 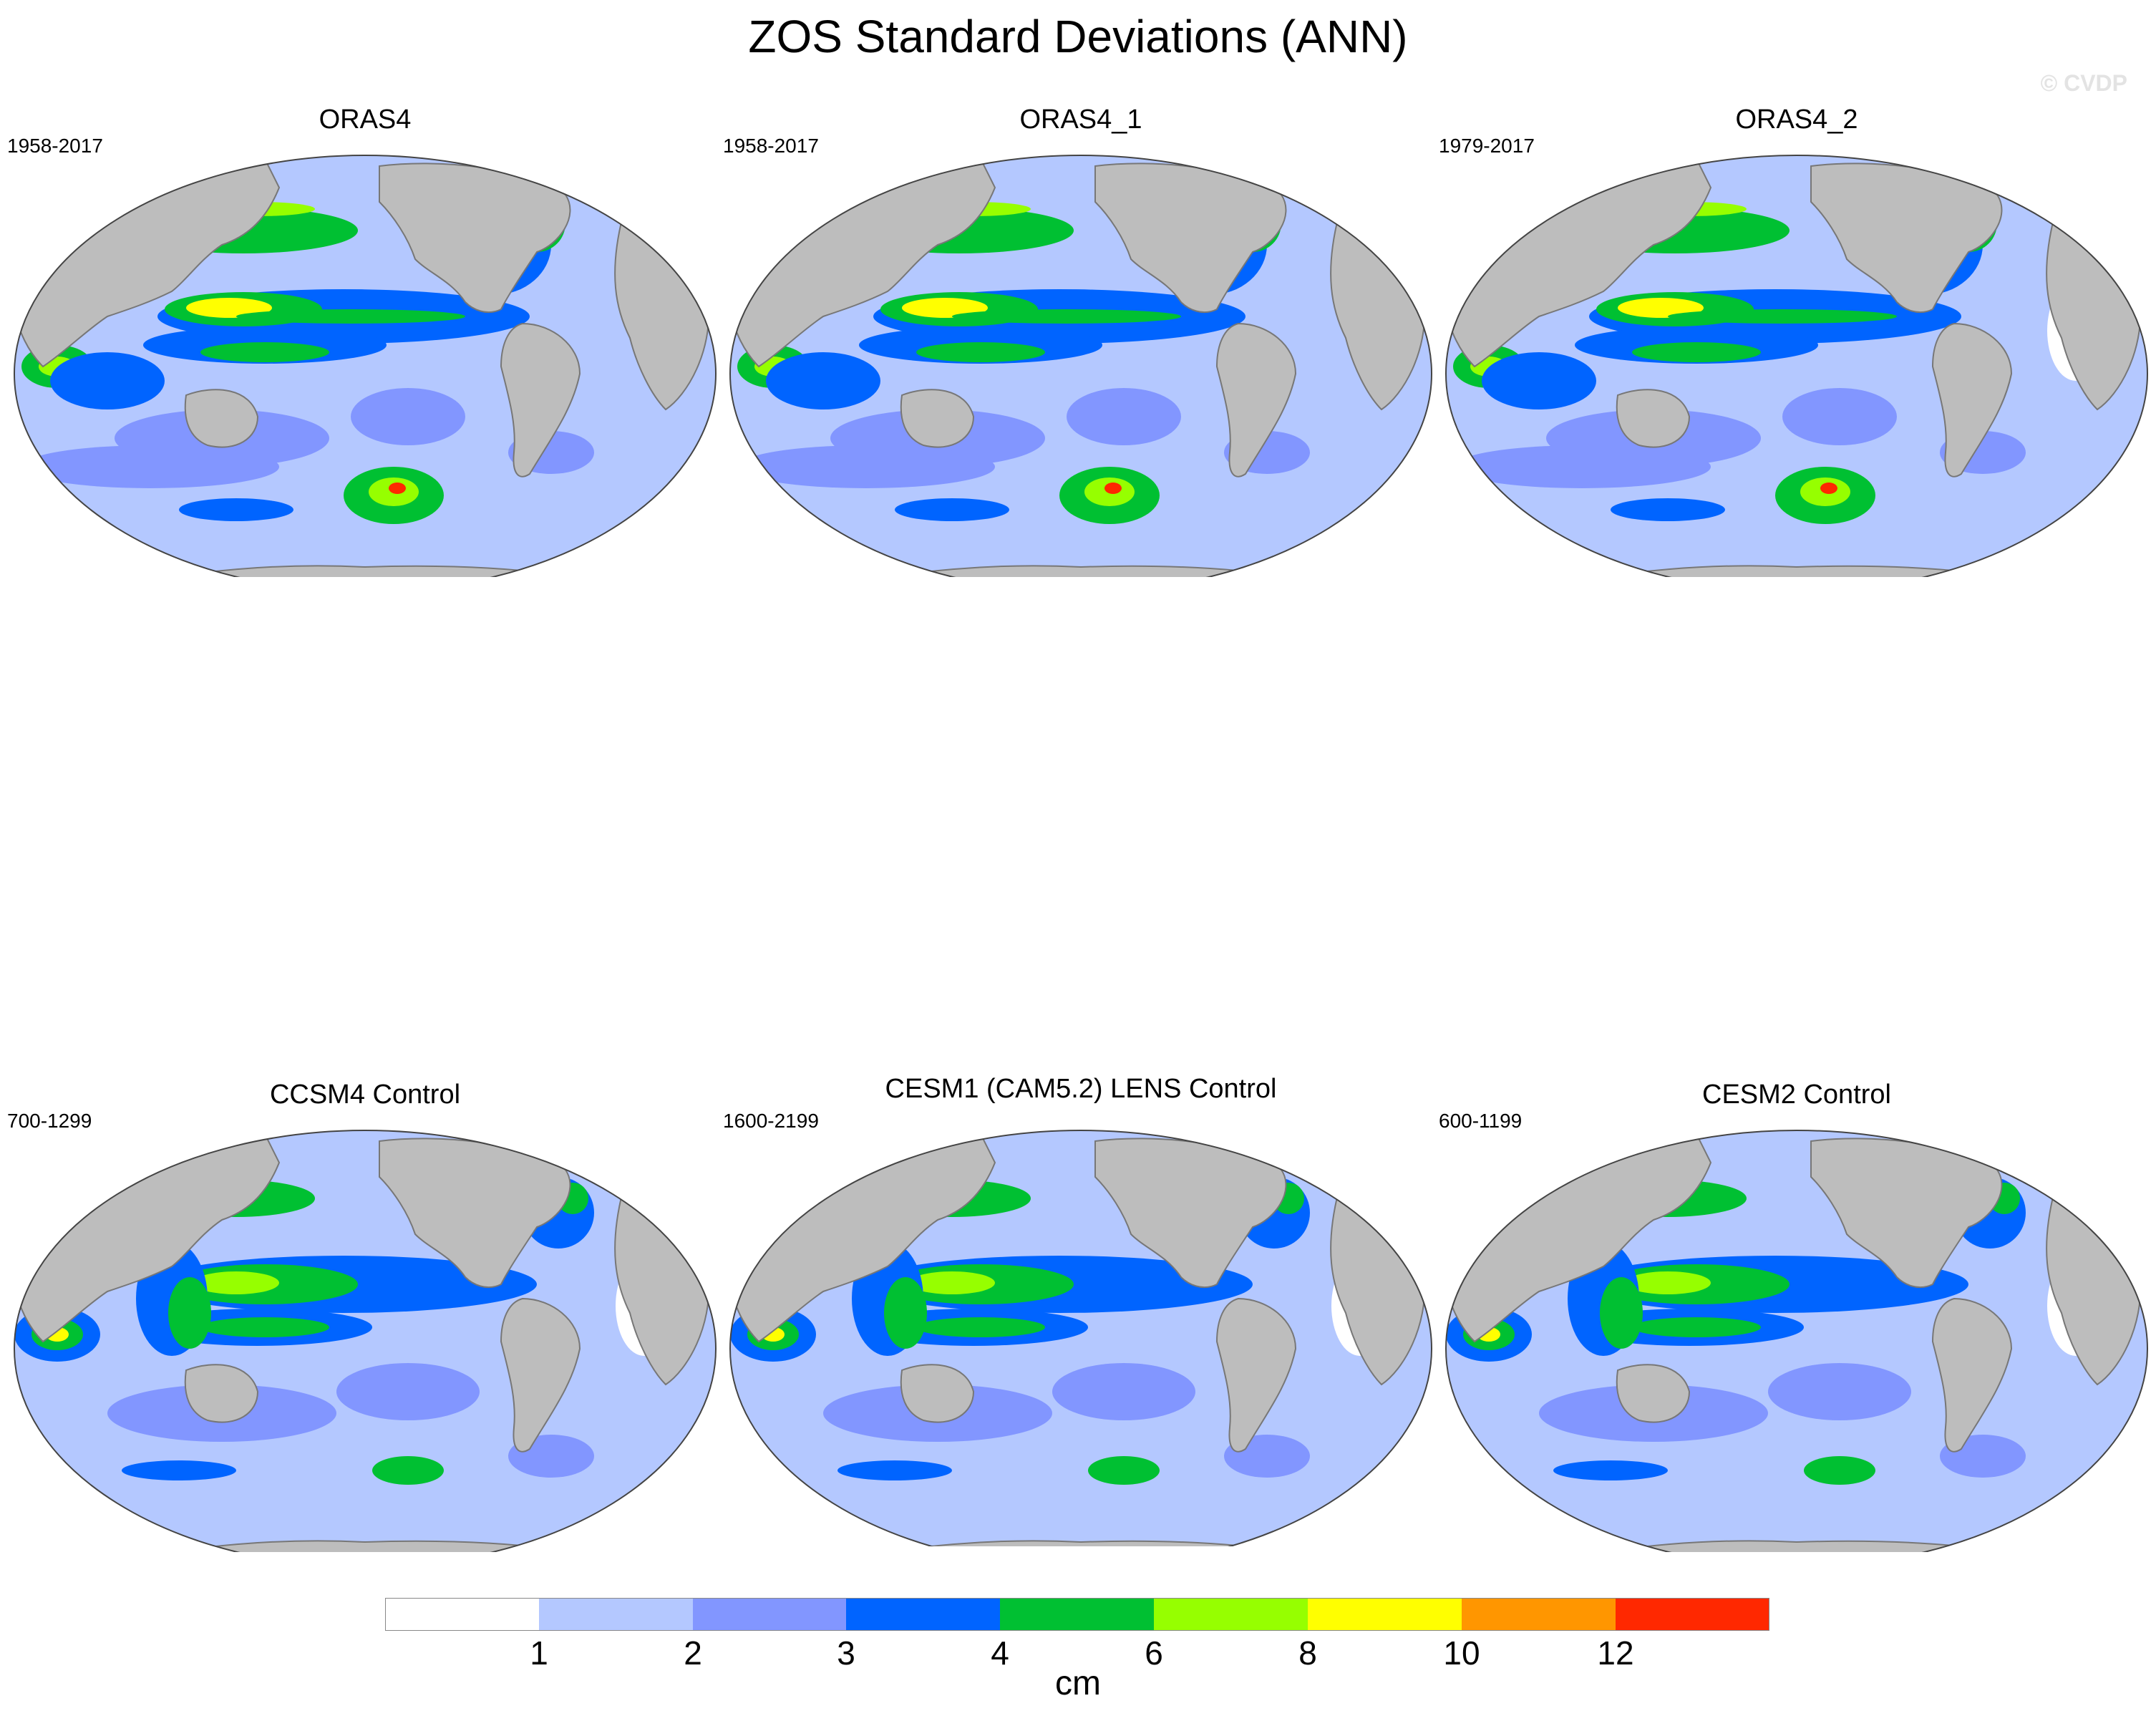 What do you see at coordinates (1078, 1683) in the screenshot?
I see `colorbar-units: cm` at bounding box center [1078, 1683].